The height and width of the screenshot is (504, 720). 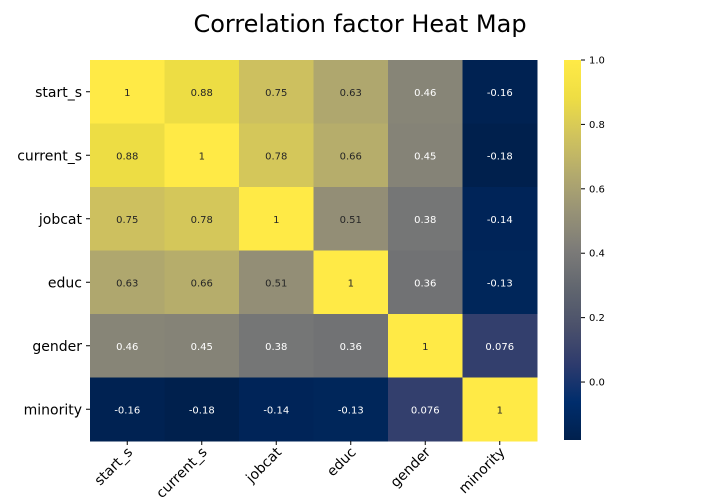 I want to click on y-tick-label: minority, so click(x=53, y=410).